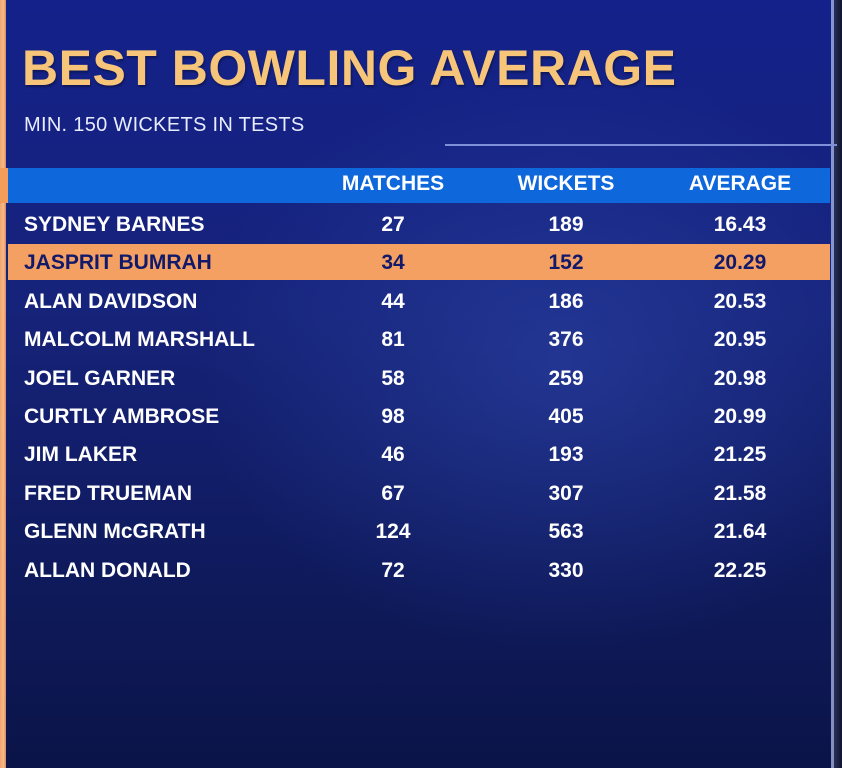 This screenshot has height=768, width=842. What do you see at coordinates (419, 416) in the screenshot?
I see `table-row: CURTLY AMBROSE 98 405 20.99` at bounding box center [419, 416].